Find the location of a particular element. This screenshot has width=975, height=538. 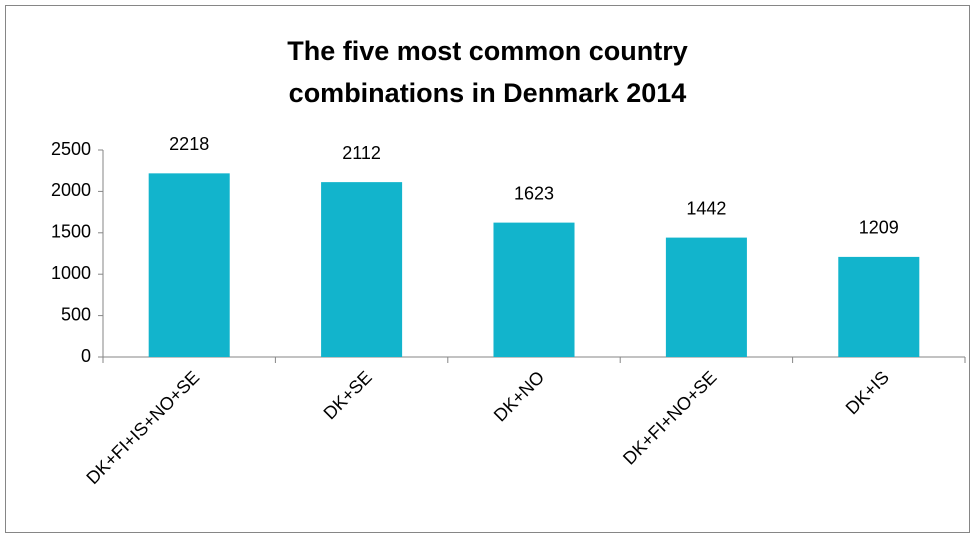

y-tick-label: 2000 is located at coordinates (71, 190).